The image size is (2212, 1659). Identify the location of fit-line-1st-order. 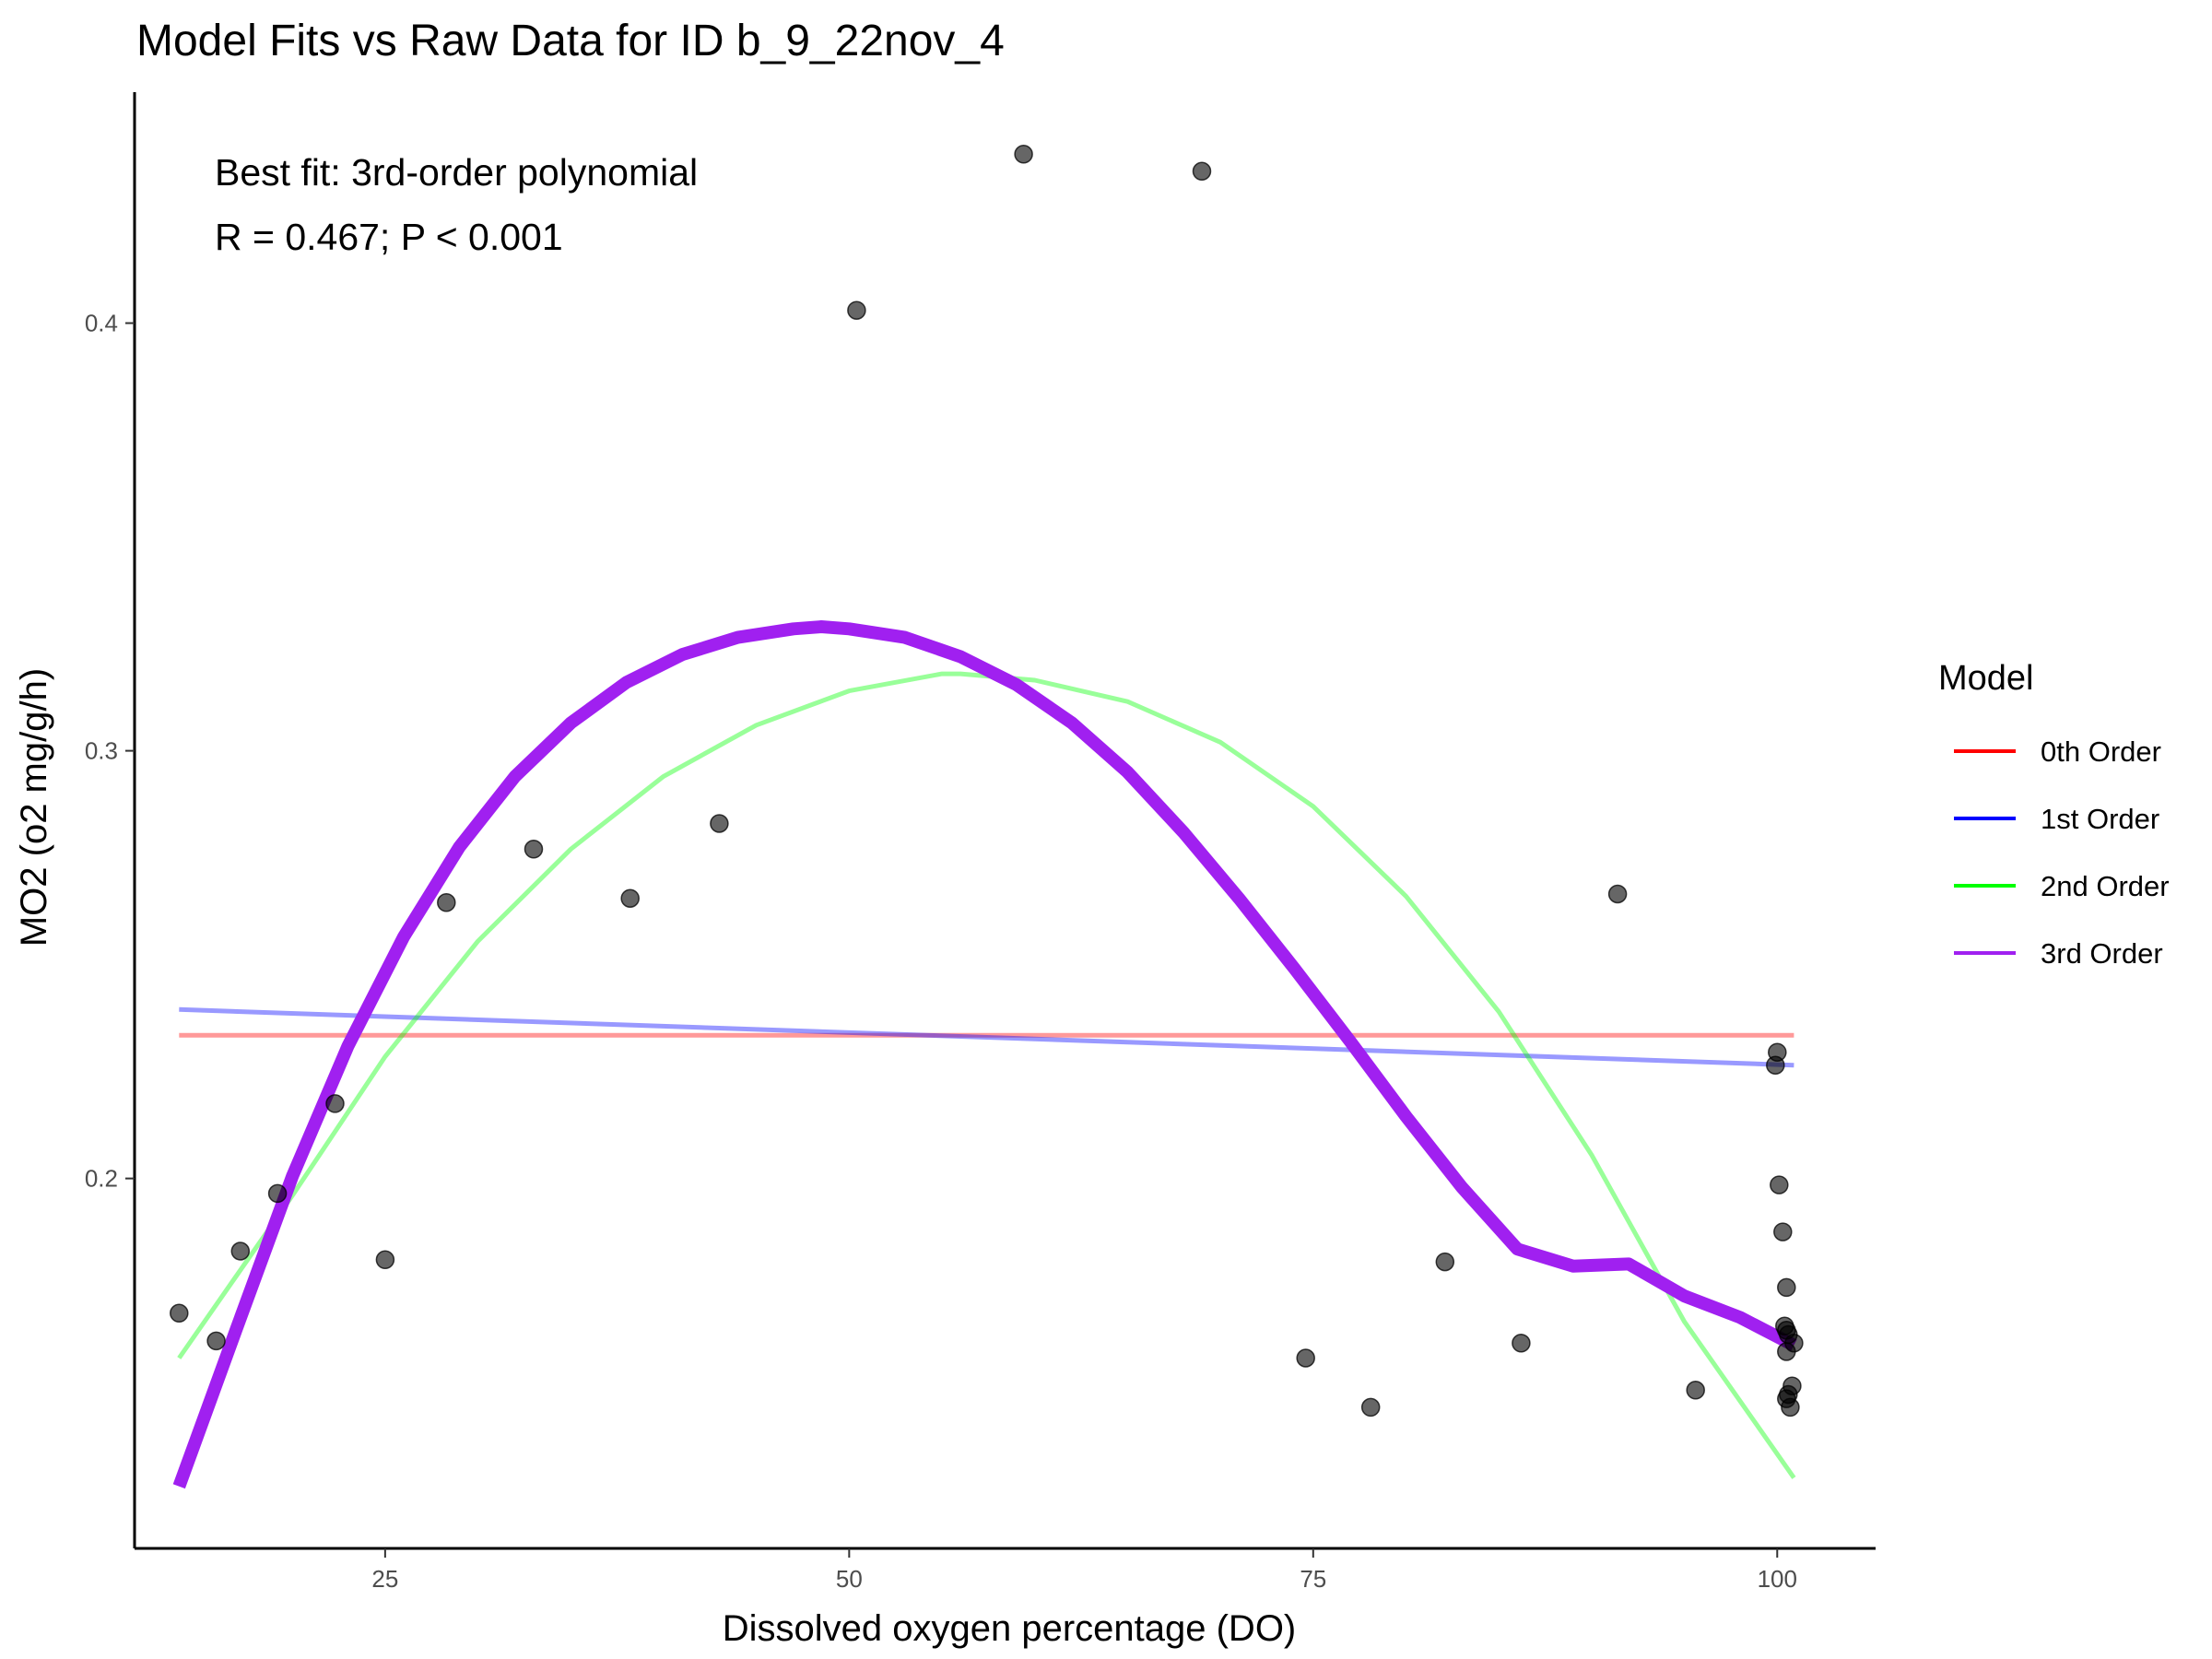
(986, 1037).